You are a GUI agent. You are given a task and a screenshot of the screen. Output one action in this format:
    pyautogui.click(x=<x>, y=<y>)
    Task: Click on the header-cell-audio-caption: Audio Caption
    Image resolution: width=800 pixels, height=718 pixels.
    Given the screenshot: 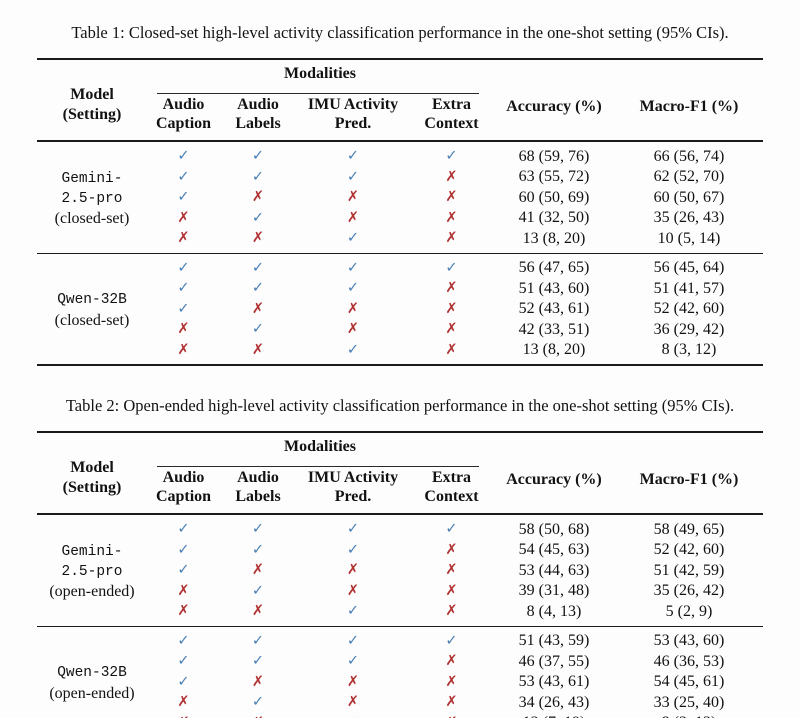 What is the action you would take?
    pyautogui.click(x=183, y=118)
    